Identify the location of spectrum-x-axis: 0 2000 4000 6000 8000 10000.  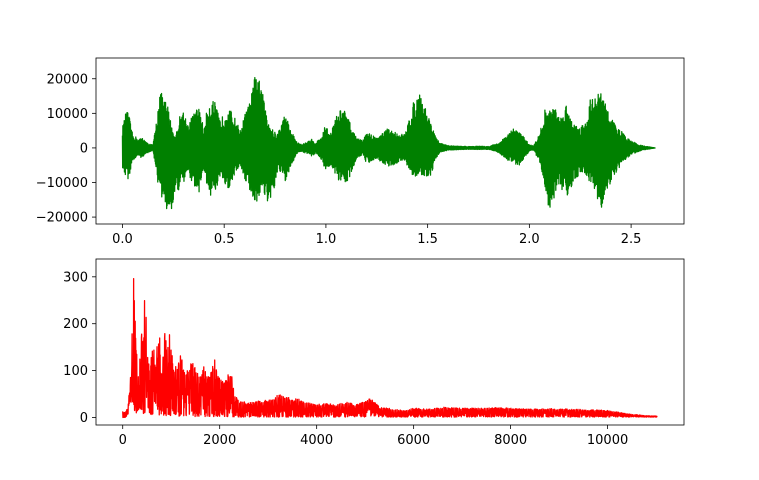
(373, 436).